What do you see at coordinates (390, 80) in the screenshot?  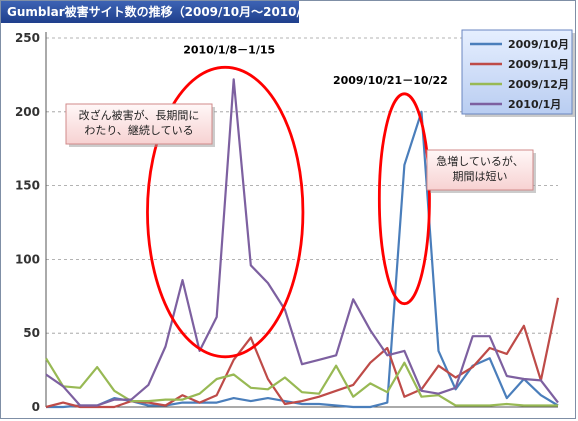 I see `annotation-oct-range: 2009/10/21－10/22` at bounding box center [390, 80].